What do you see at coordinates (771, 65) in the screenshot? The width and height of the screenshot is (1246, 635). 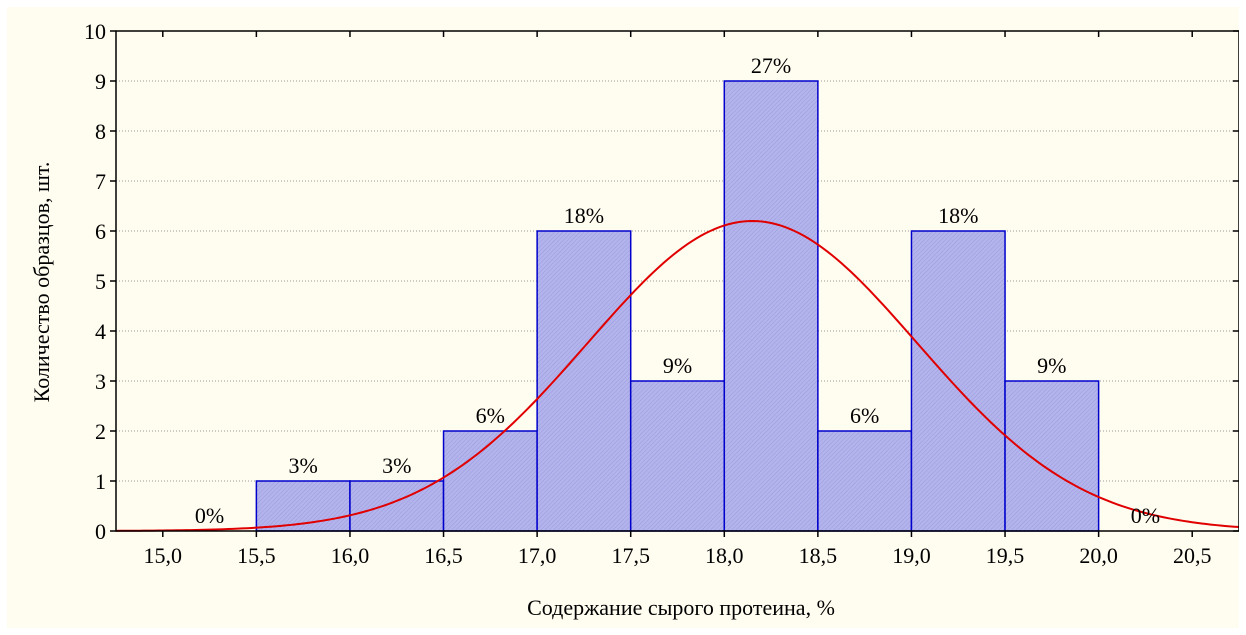 I see `bar-percent-label: 27%` at bounding box center [771, 65].